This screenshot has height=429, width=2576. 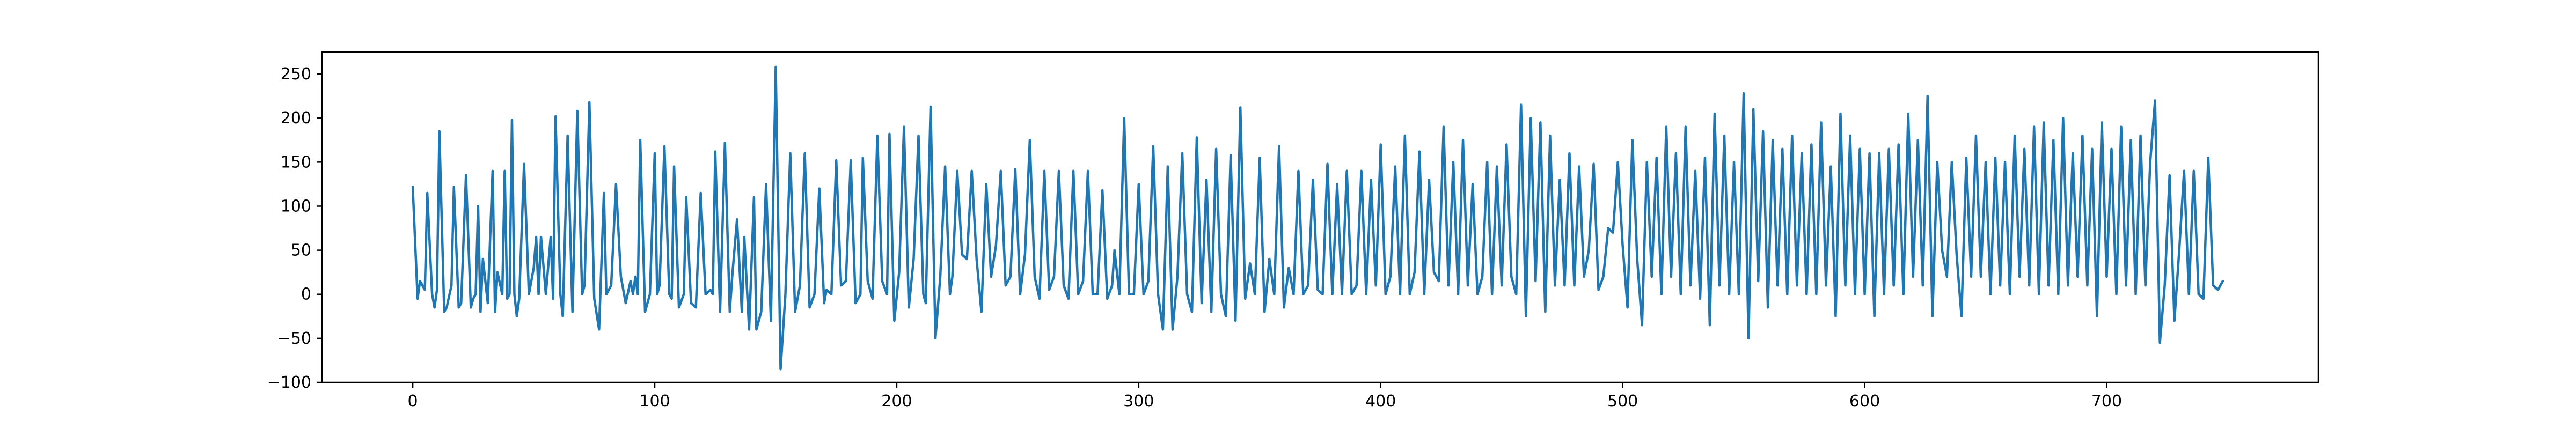 What do you see at coordinates (896, 401) in the screenshot?
I see `x-tick-label: 200` at bounding box center [896, 401].